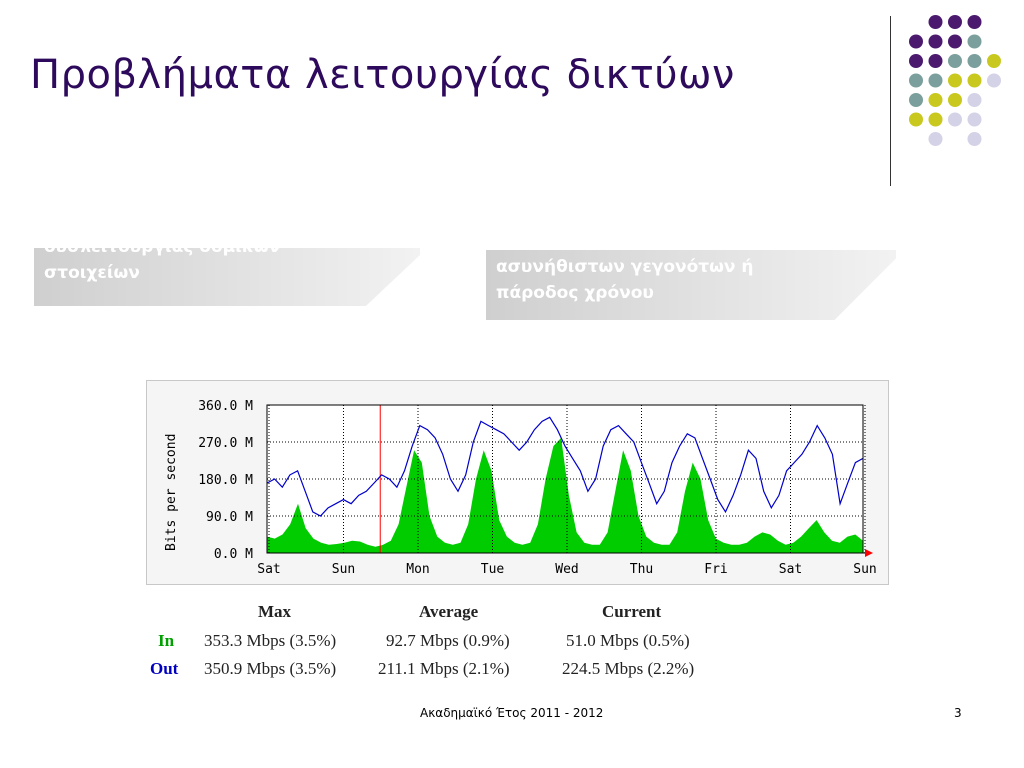 This screenshot has width=1024, height=768. I want to click on banner-line: στοιχείων, so click(92, 273).